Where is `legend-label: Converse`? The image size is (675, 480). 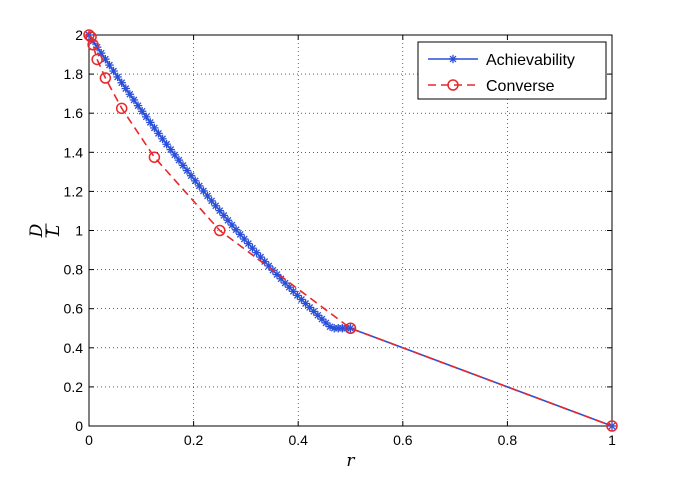 legend-label: Converse is located at coordinates (520, 86).